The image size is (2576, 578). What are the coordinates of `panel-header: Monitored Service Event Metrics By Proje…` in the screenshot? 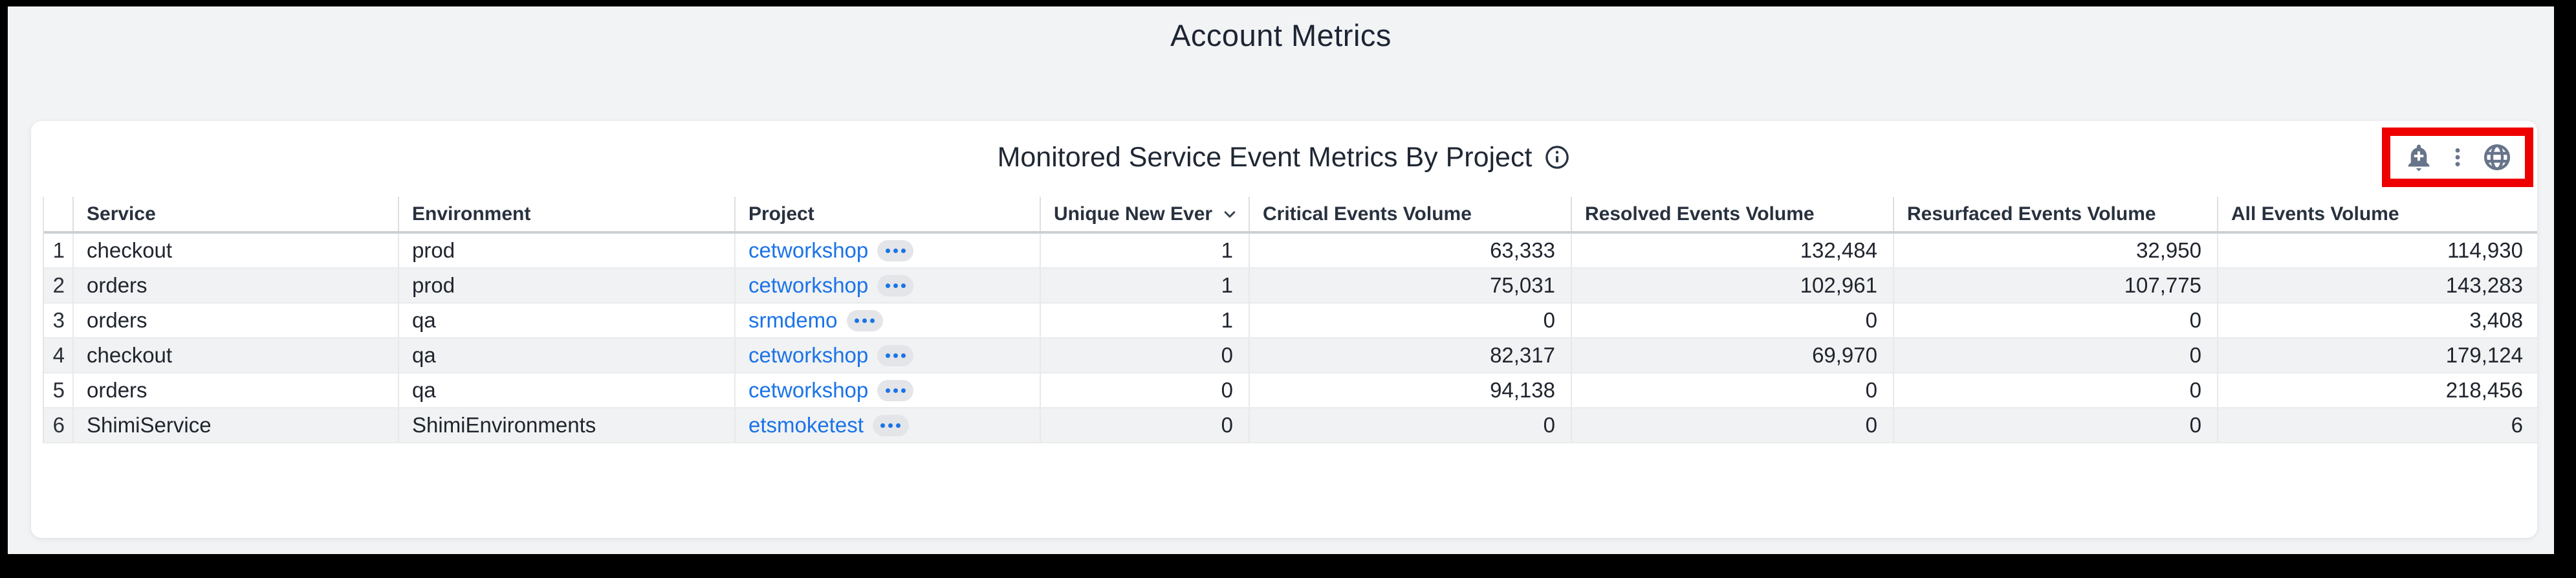 It's located at (1284, 157).